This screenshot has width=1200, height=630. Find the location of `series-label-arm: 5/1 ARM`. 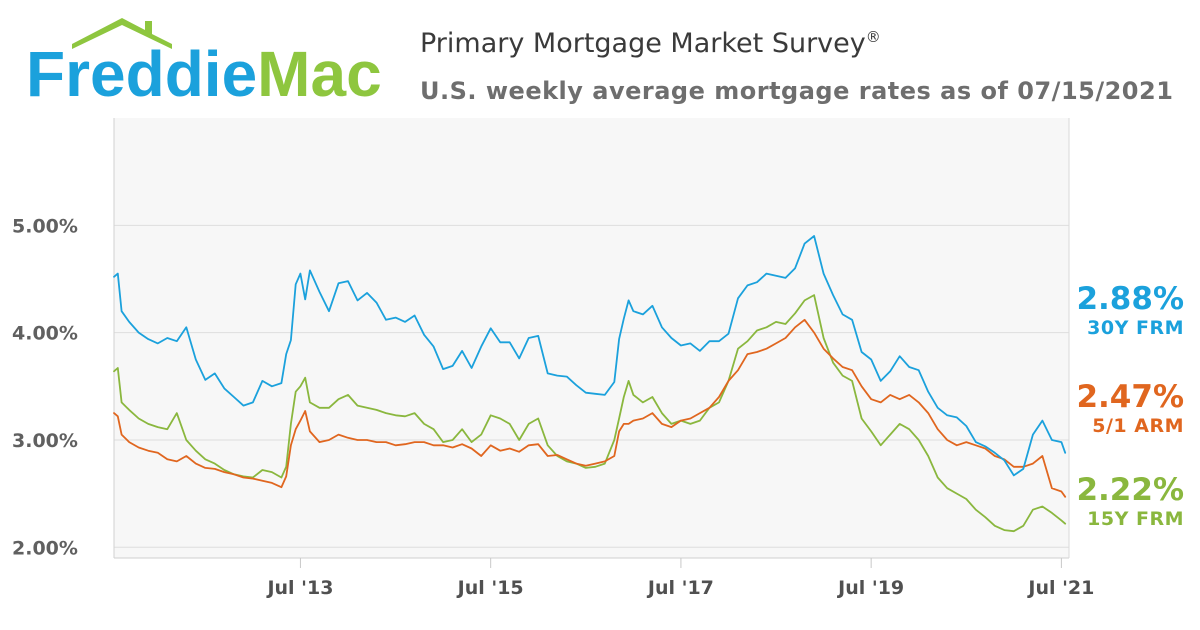

series-label-arm: 5/1 ARM is located at coordinates (1138, 426).